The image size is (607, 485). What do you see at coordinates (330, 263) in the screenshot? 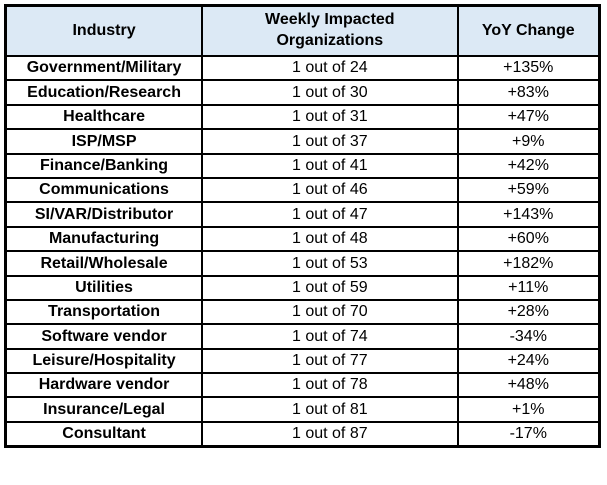
I see `impacted-organizations-cell: 1 out of 53` at bounding box center [330, 263].